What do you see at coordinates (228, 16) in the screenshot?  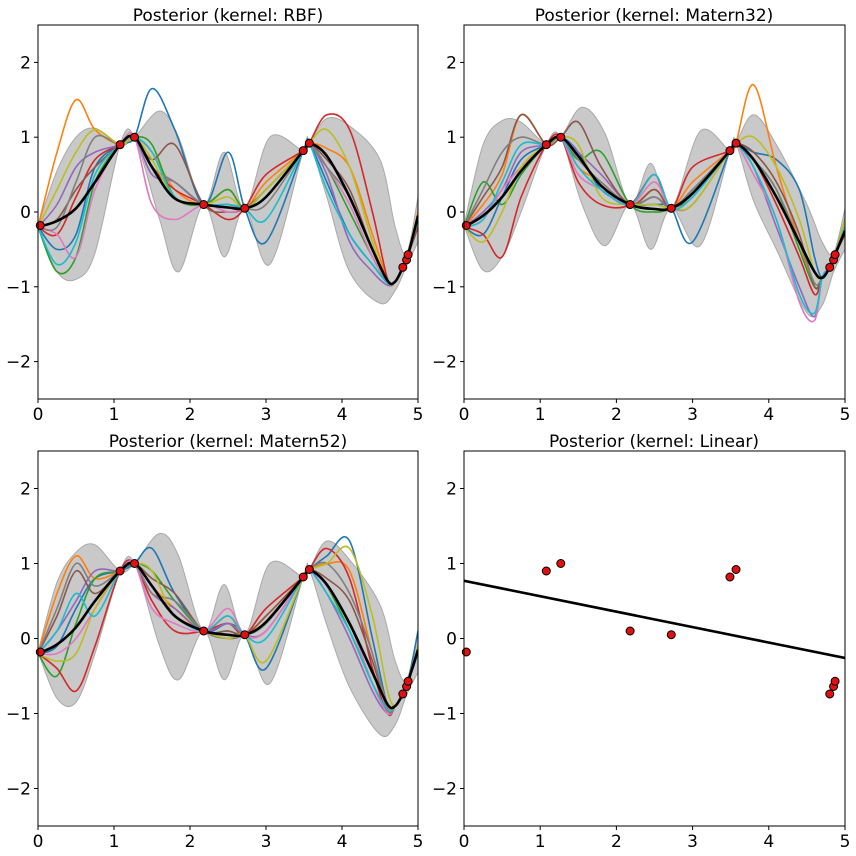 I see `subplot-title: Posterior (kernel: RBF)` at bounding box center [228, 16].